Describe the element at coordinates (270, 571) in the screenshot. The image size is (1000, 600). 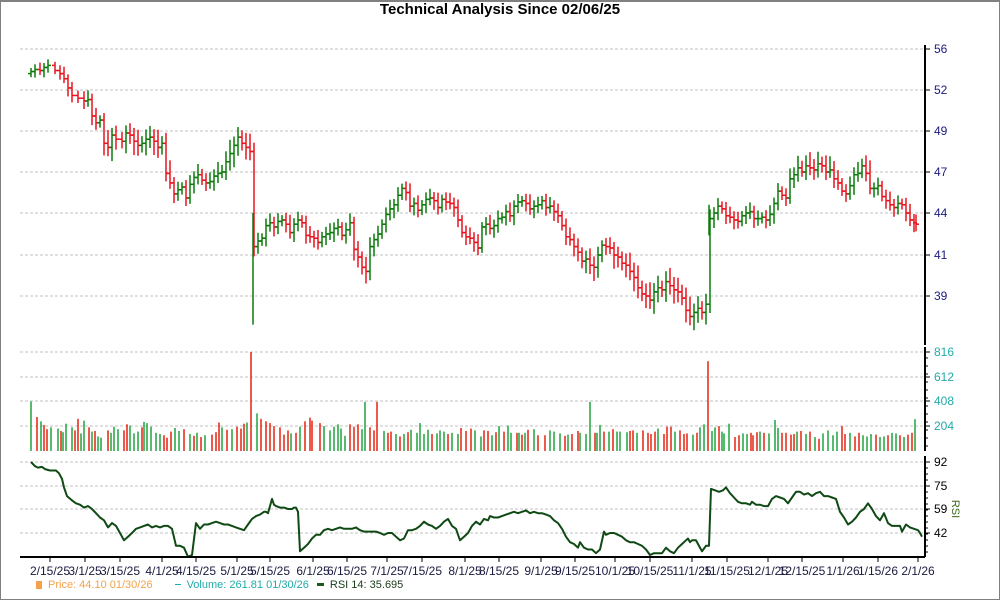
I see `x-axis-tick: 5/15/25` at that location.